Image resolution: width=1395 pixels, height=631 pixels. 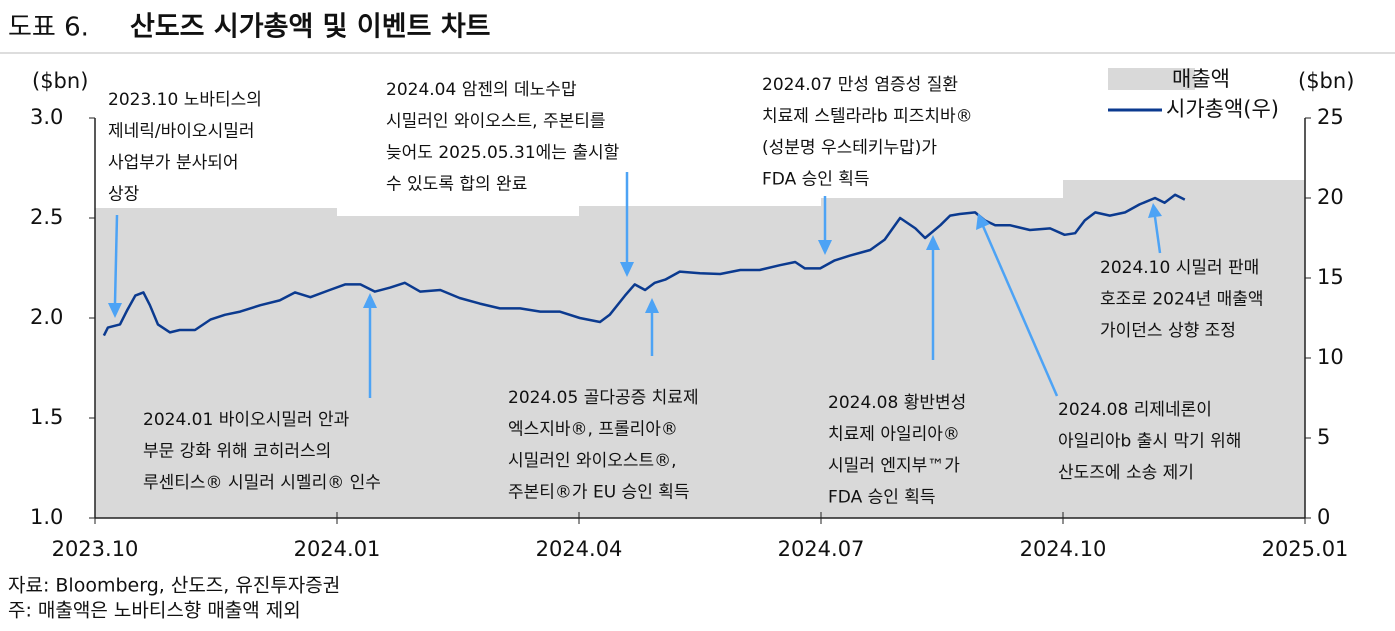 I want to click on y-axis-label: ($bn), so click(x=60, y=81).